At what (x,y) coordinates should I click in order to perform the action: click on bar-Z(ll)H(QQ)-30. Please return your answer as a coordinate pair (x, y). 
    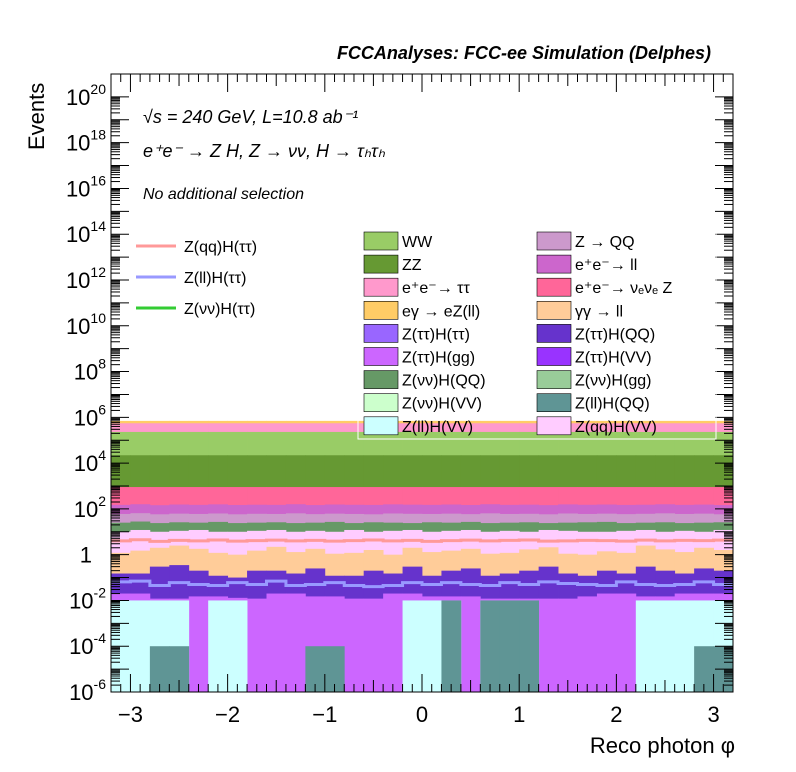
    Looking at the image, I should click on (704, 669).